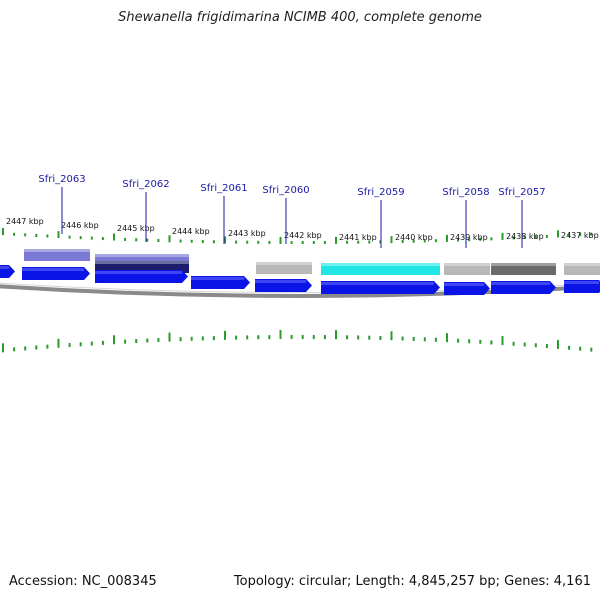 Image resolution: width=600 pixels, height=600 pixels. Describe the element at coordinates (303, 235) in the screenshot. I see `kbp-label: 2442 kbp` at that location.